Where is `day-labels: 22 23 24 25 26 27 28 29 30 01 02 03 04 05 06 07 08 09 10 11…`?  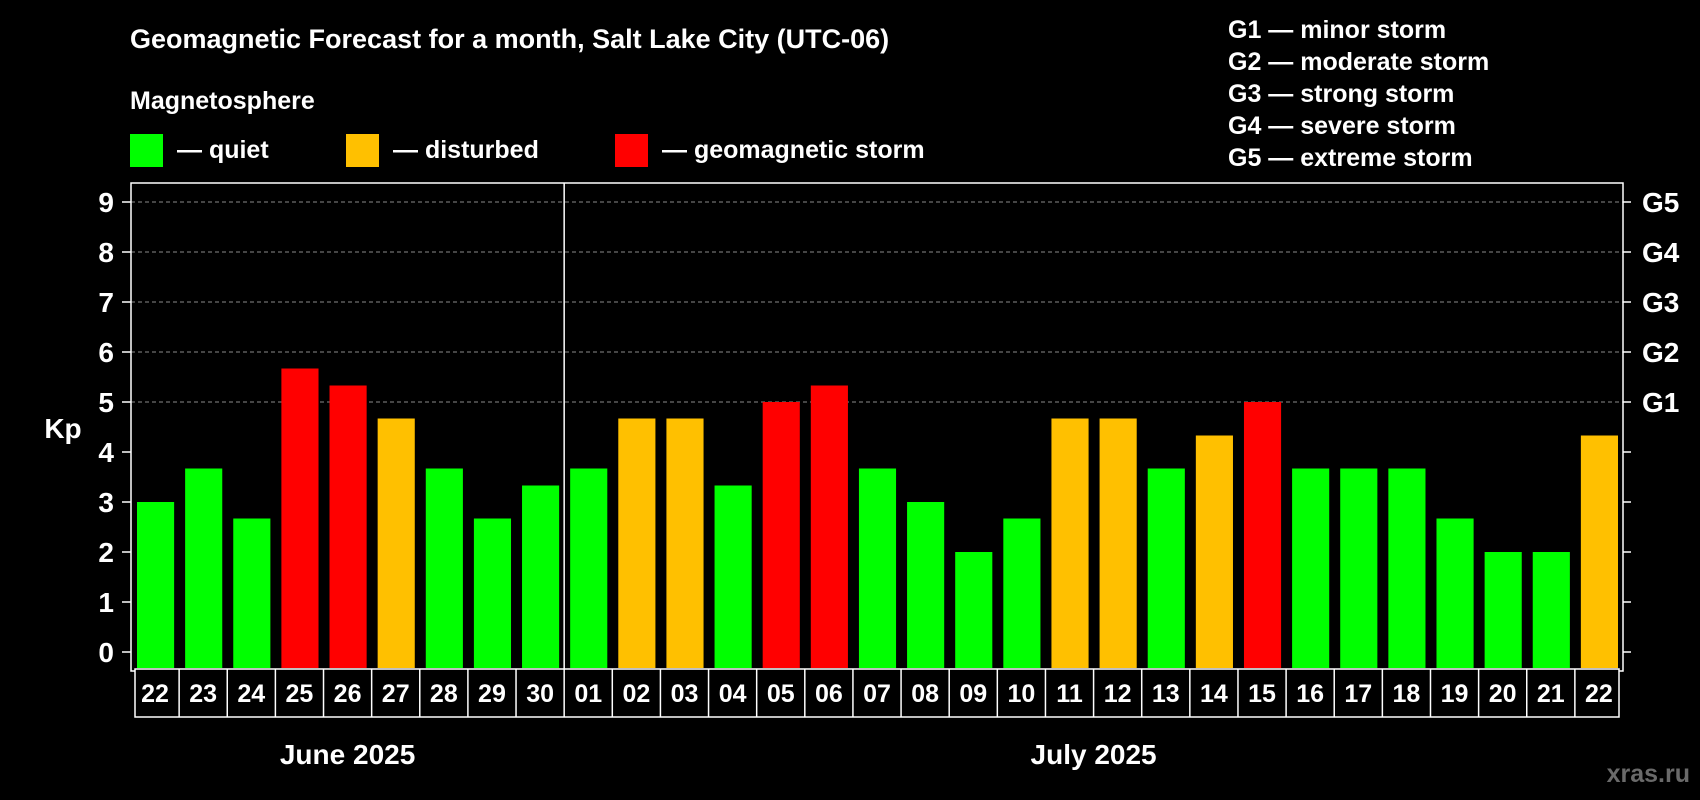
day-labels: 22 23 24 25 26 27 28 29 30 01 02 03 04 05 06 07 08 09 10 11… is located at coordinates (877, 693).